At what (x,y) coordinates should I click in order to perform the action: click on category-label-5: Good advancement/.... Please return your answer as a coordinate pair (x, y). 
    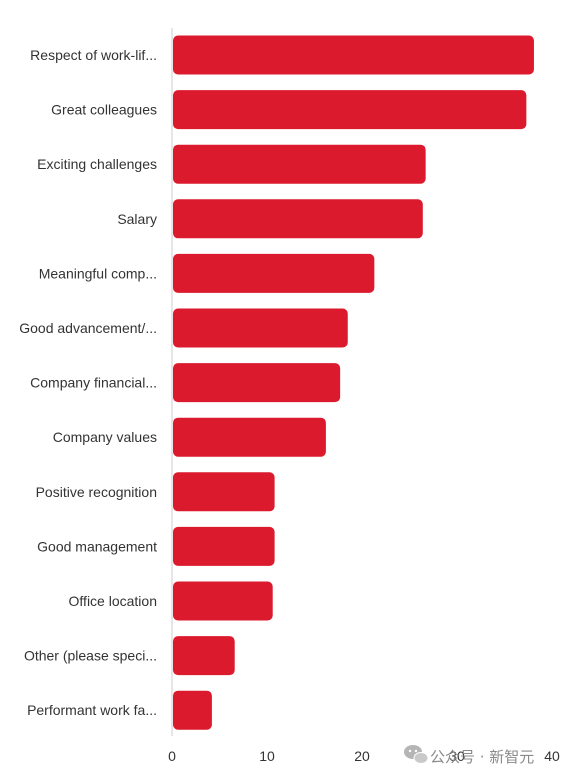
    Looking at the image, I should click on (88, 328).